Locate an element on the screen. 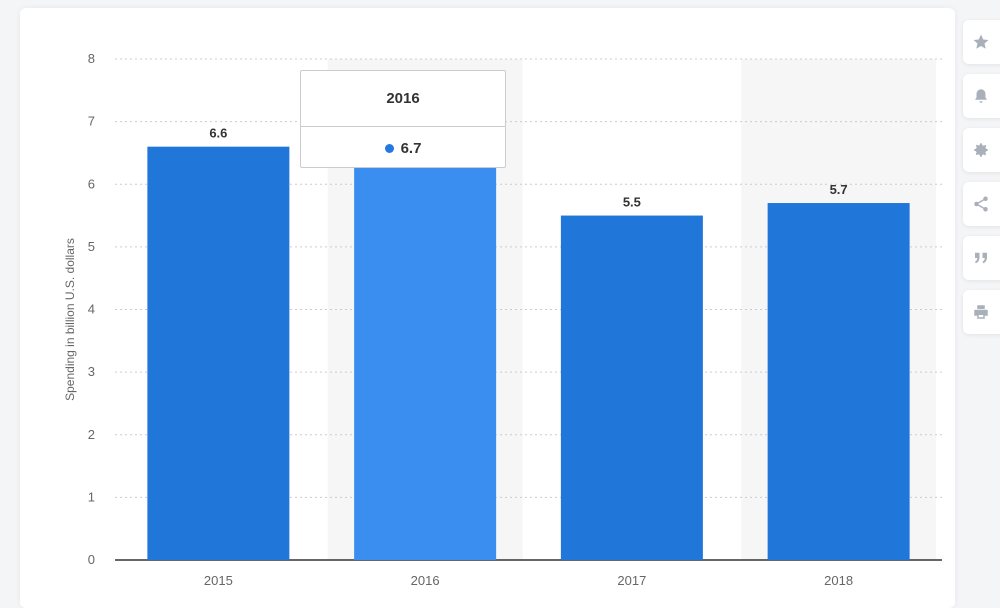 The image size is (1000, 608). share-icon is located at coordinates (981, 204).